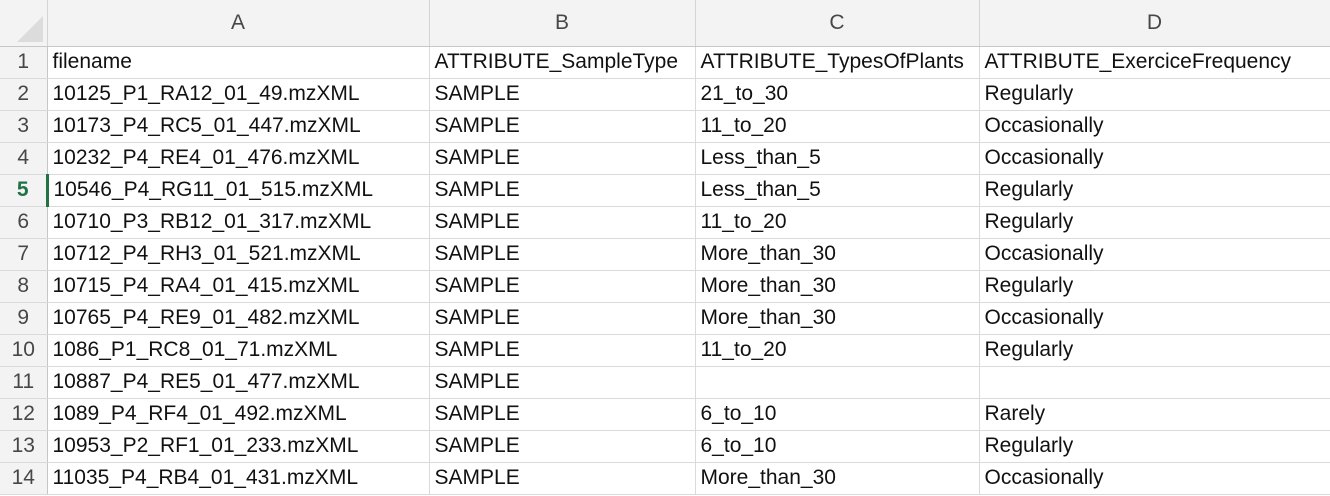  Describe the element at coordinates (837, 23) in the screenshot. I see `column-header-c: C` at that location.